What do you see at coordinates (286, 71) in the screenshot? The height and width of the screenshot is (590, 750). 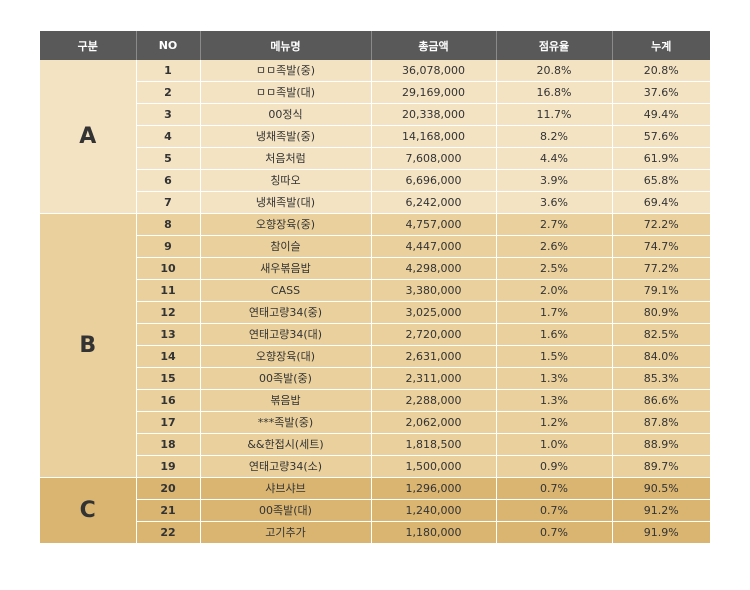 I see `menu-name: ㅁㅁ족발(중)` at bounding box center [286, 71].